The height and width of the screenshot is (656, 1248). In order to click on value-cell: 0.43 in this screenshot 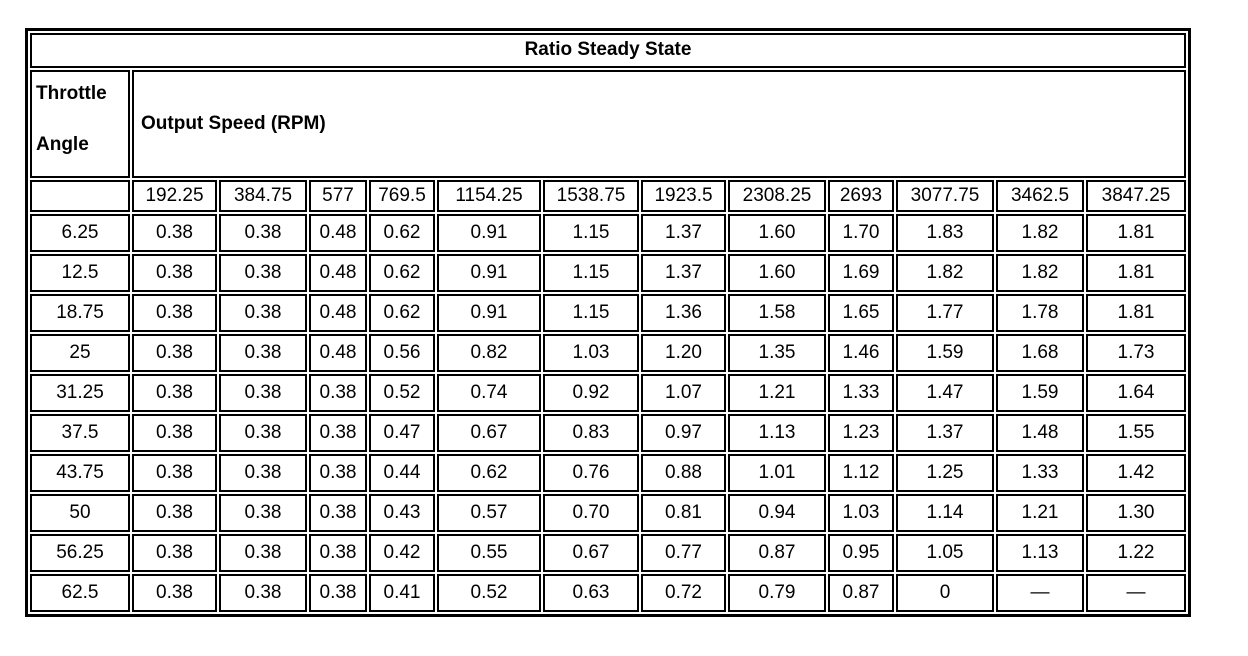, I will do `click(402, 513)`.